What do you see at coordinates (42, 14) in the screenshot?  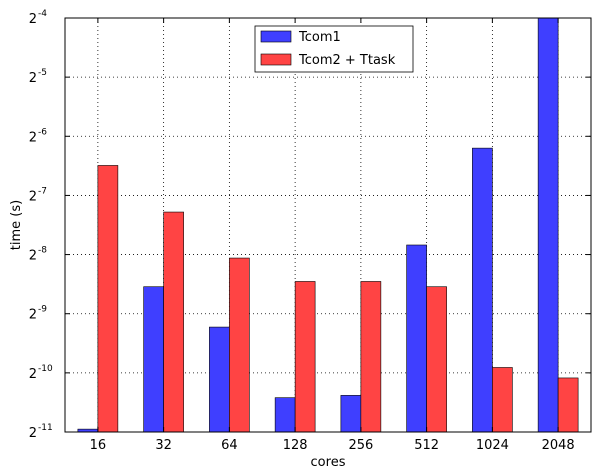 I see `y-tick-exponent: -4` at bounding box center [42, 14].